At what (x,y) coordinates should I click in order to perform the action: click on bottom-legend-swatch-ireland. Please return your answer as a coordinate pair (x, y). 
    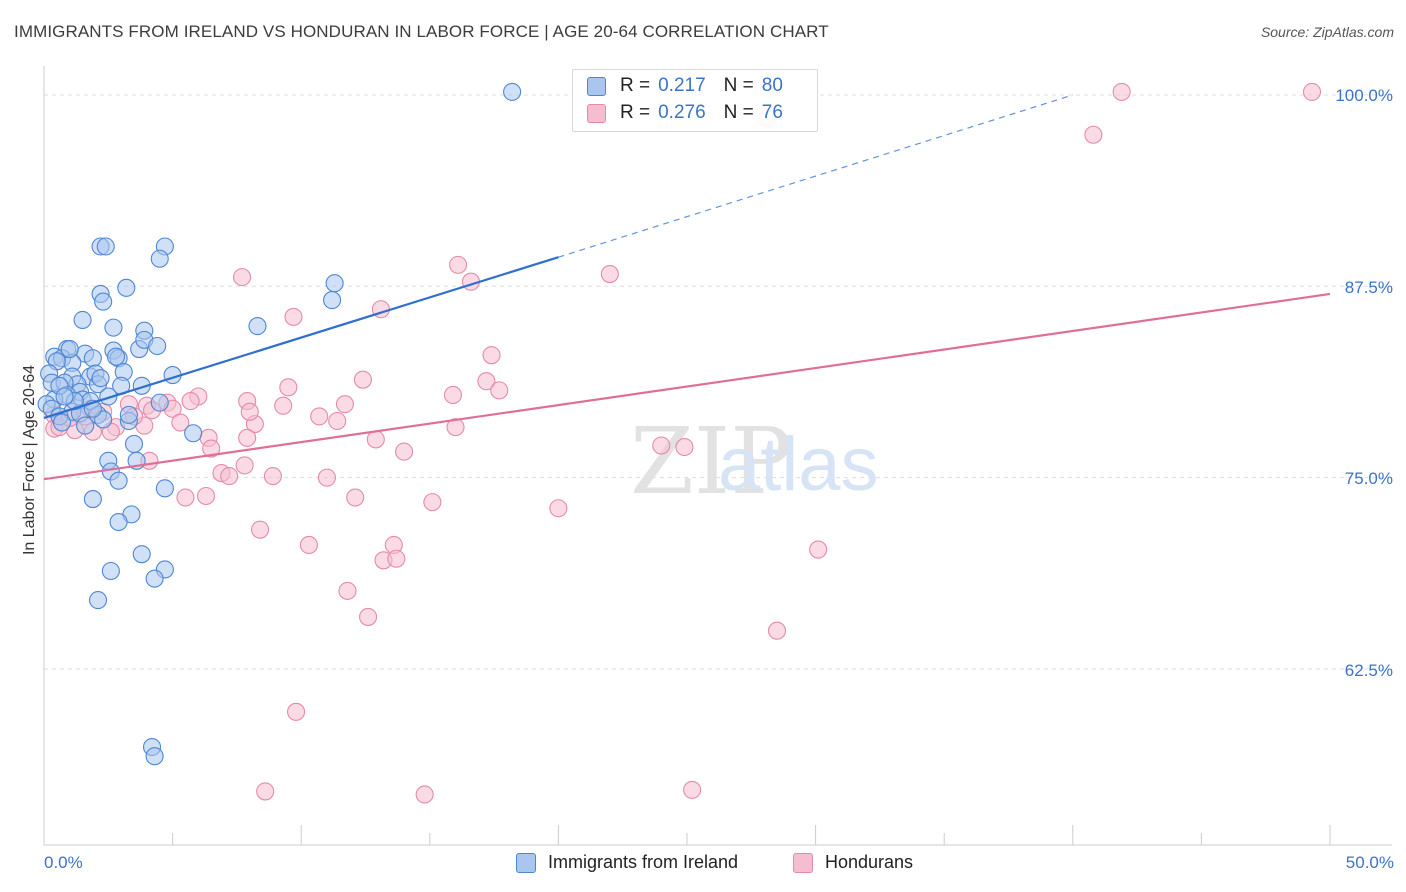
    Looking at the image, I should click on (526, 862).